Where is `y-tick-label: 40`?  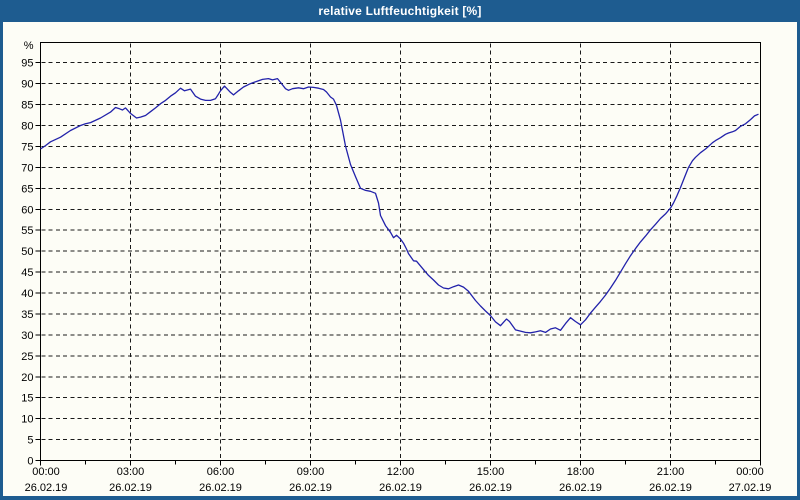 y-tick-label: 40 is located at coordinates (27, 294).